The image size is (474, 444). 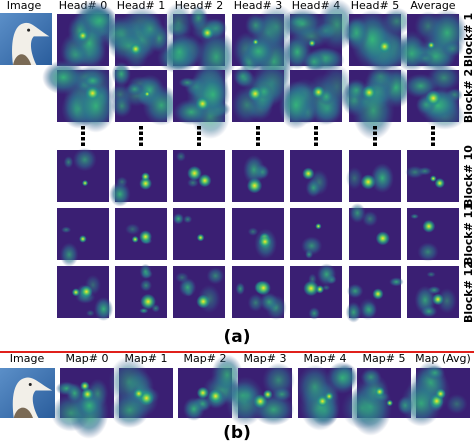 What do you see at coordinates (468, 40) in the screenshot?
I see `row-label: Block# 1` at bounding box center [468, 40].